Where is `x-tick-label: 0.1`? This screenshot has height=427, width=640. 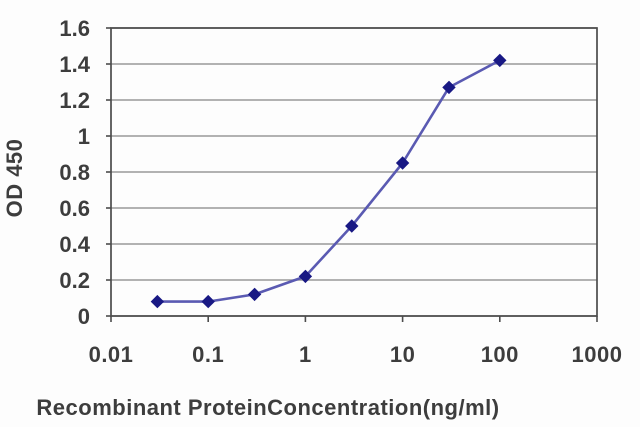
x-tick-label: 0.1 is located at coordinates (208, 354).